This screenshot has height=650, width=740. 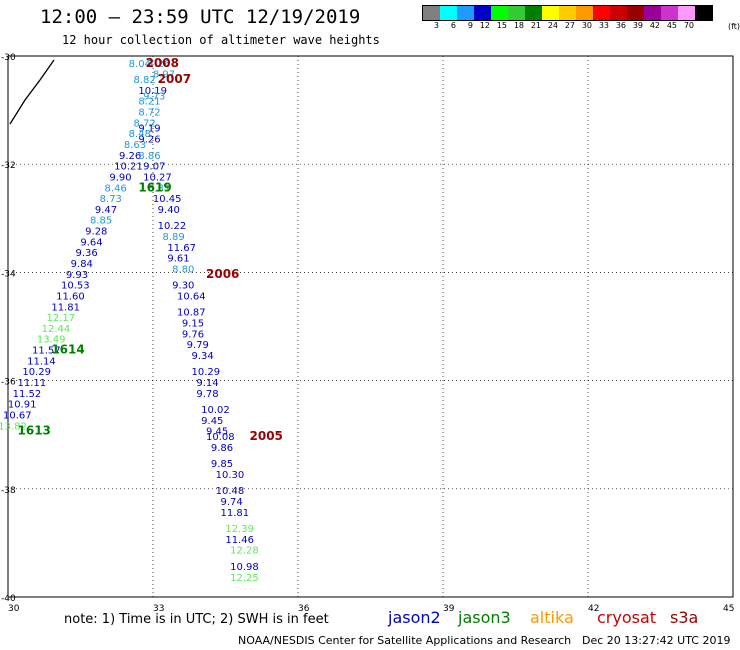 I want to click on legend-cryosat: cryosat, so click(x=627, y=617).